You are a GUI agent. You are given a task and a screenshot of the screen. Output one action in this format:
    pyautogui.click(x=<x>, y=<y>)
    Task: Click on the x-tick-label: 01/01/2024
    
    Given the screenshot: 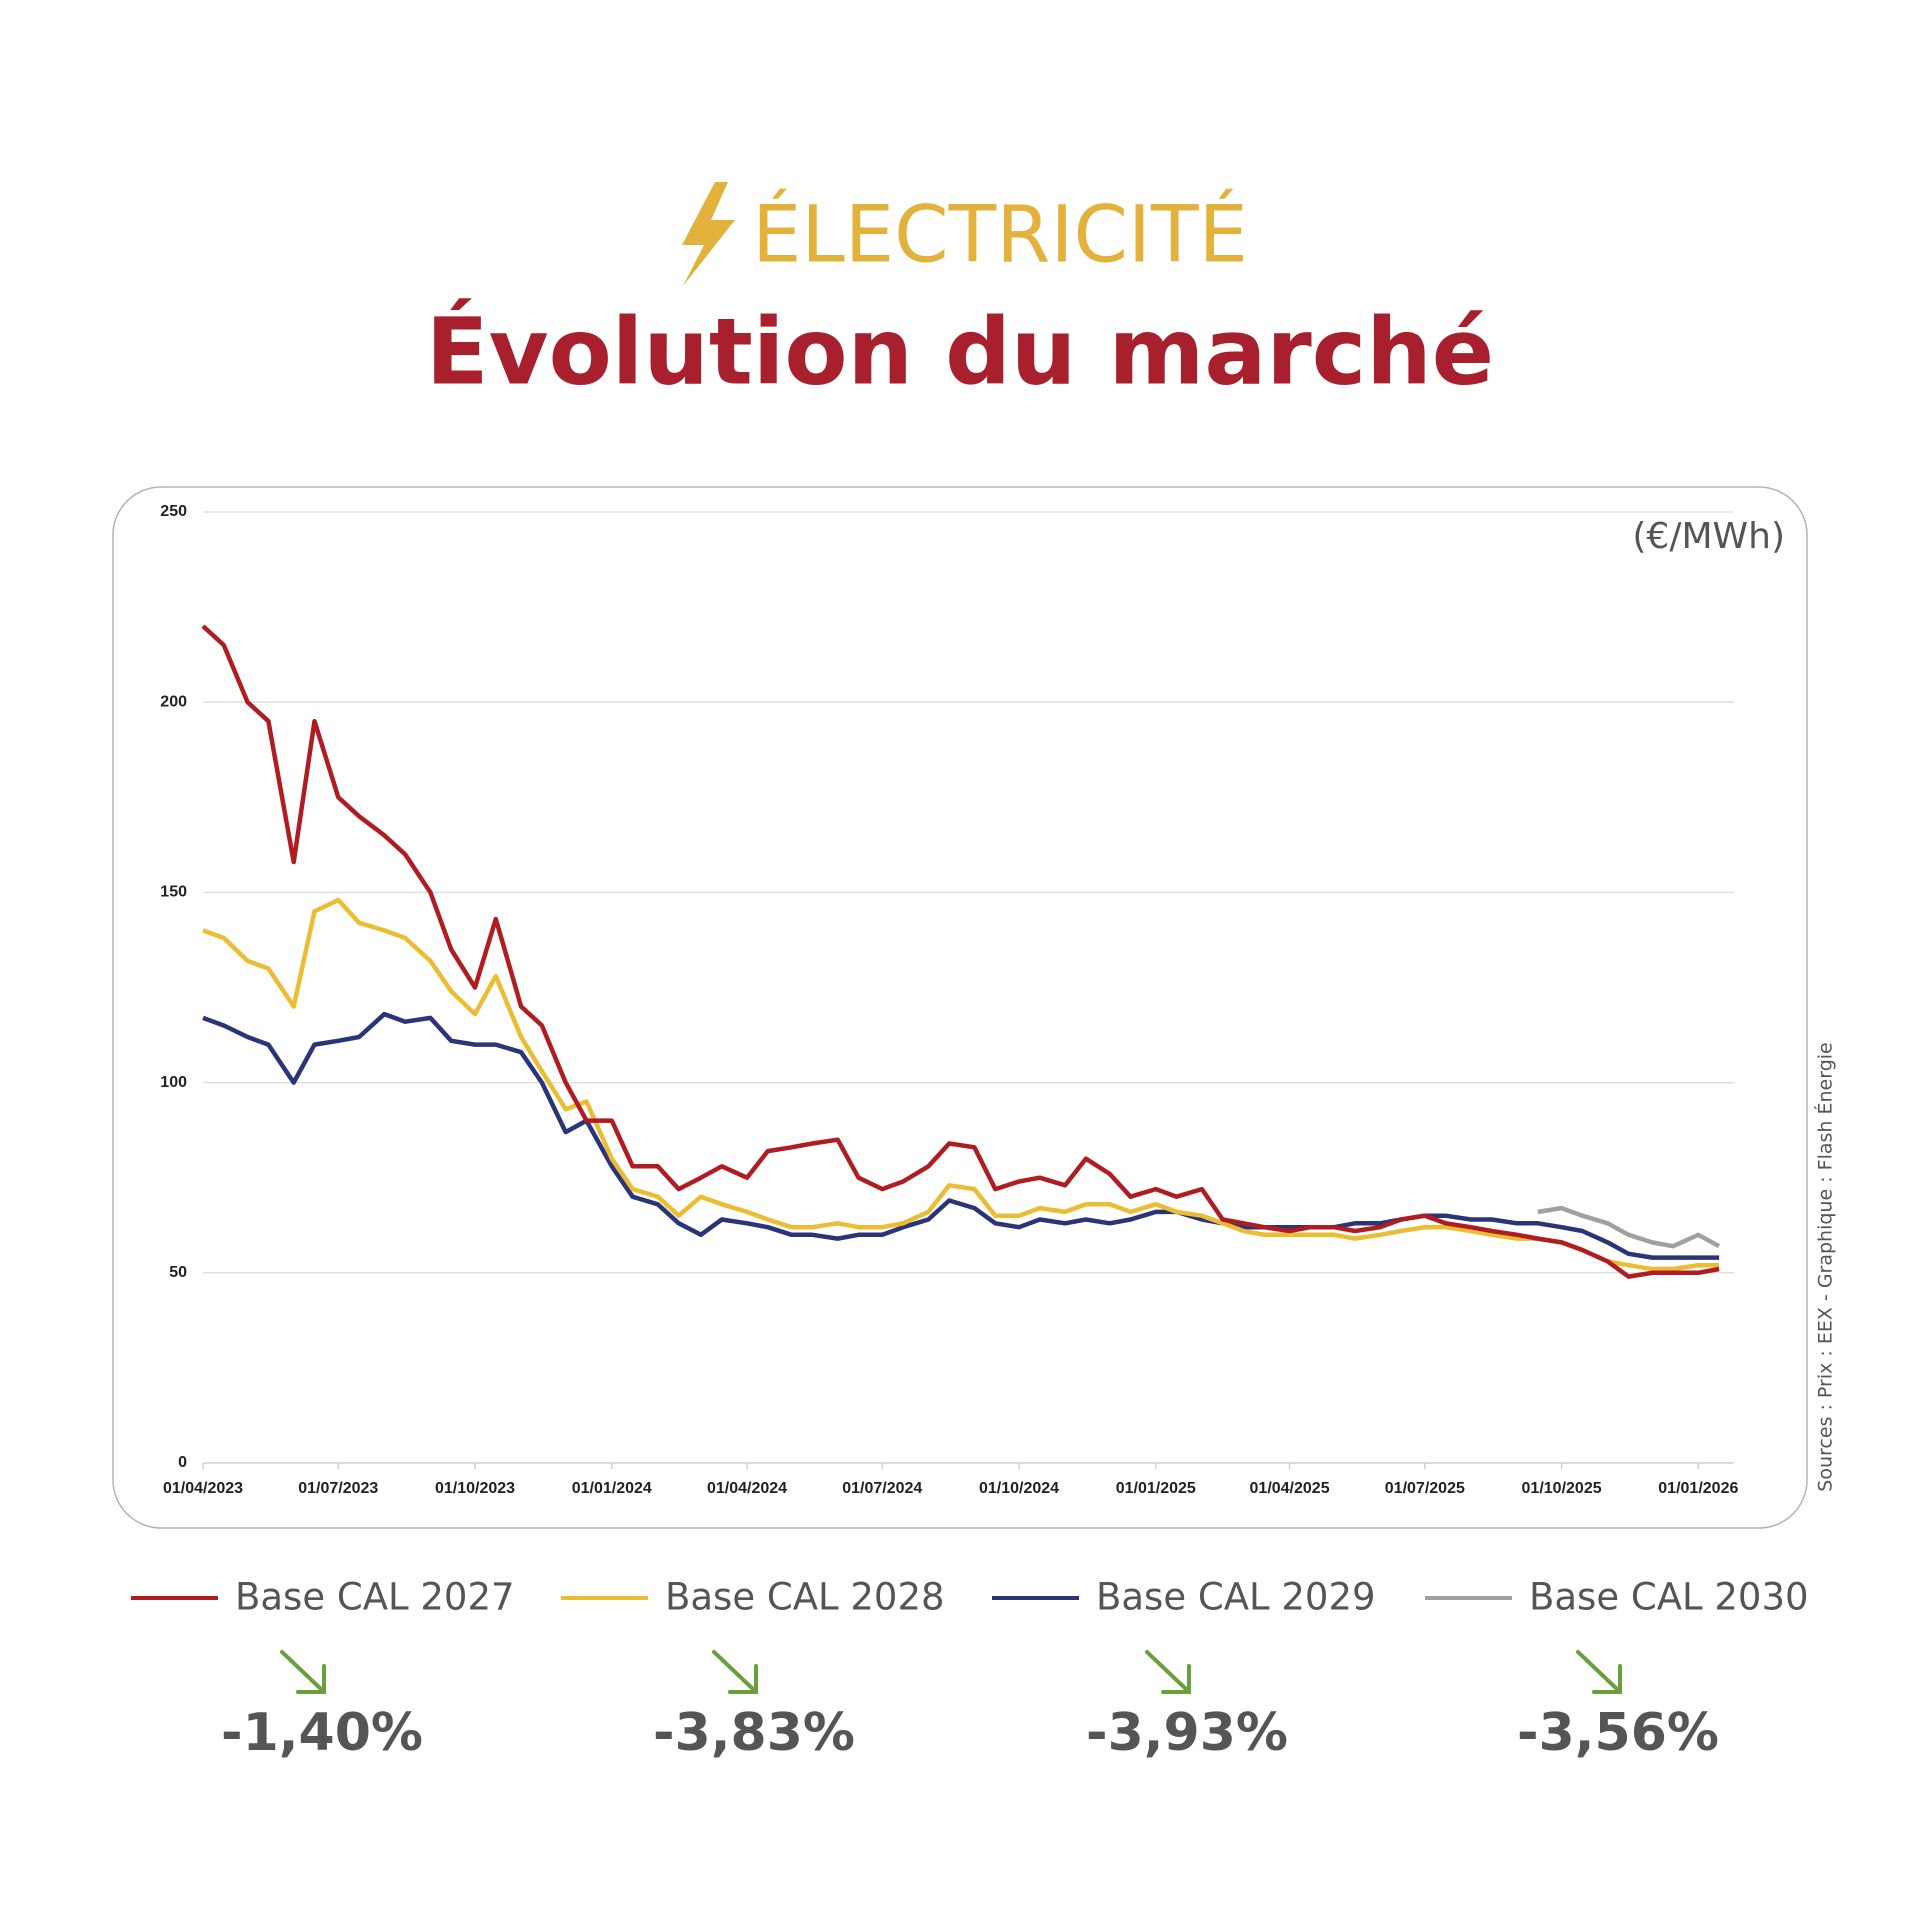 What is the action you would take?
    pyautogui.click(x=612, y=1488)
    